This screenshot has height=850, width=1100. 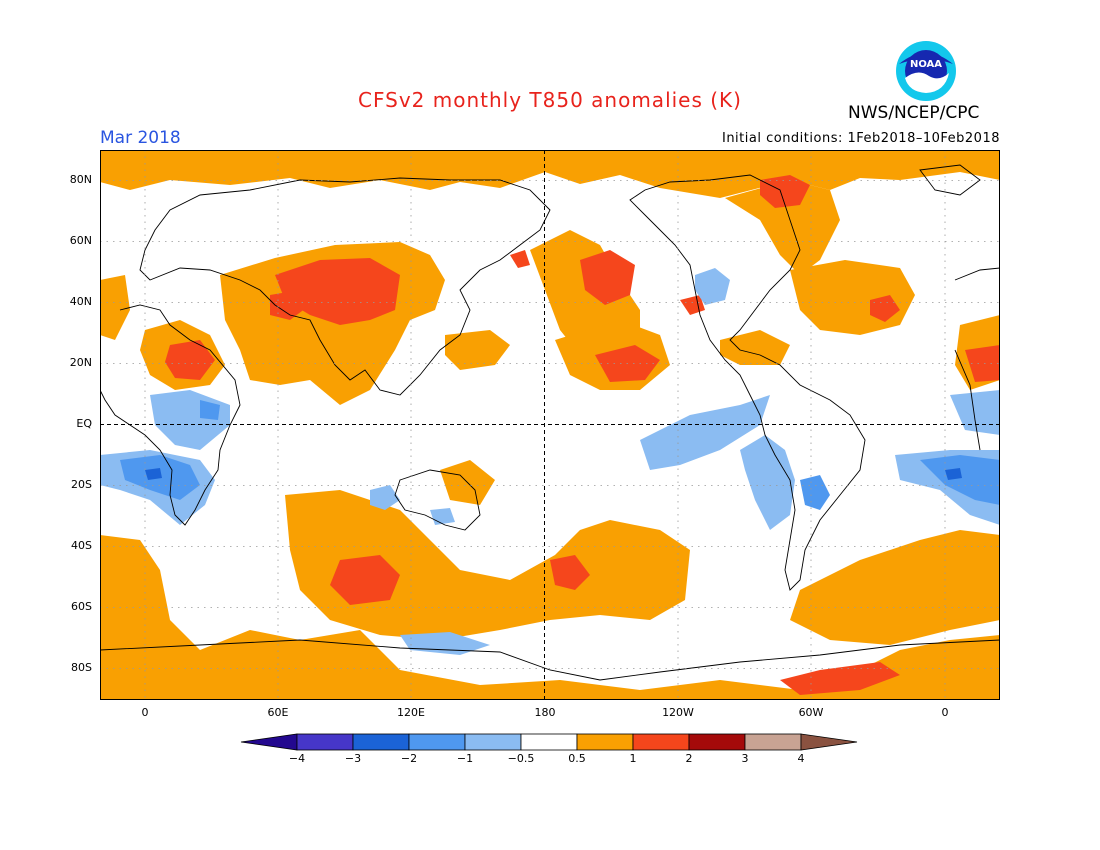 I want to click on colorbar-label: −3, so click(x=353, y=758).